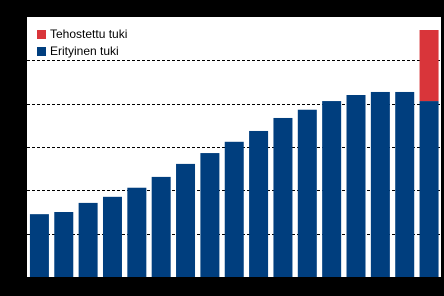 The width and height of the screenshot is (444, 296). Describe the element at coordinates (84, 51) in the screenshot. I see `legend-label: Erityinen tuki` at that location.